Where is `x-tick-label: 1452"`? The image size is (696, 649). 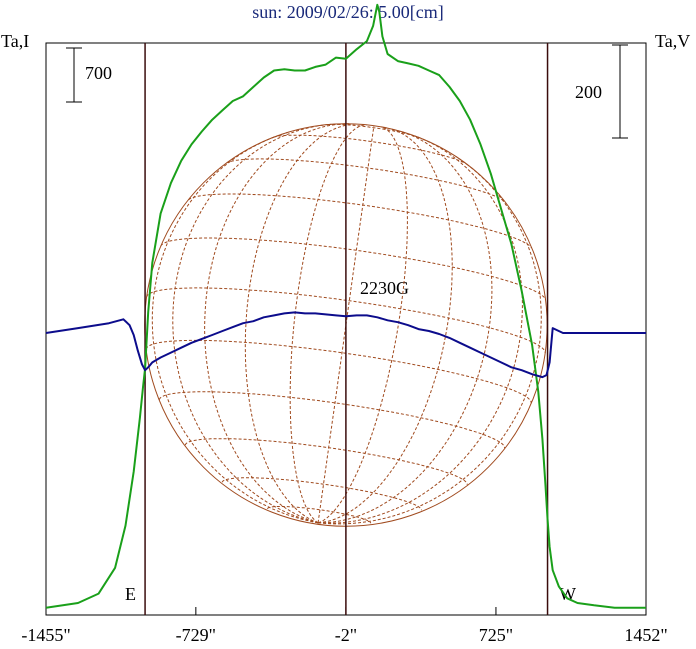
x-tick-label: 1452" is located at coordinates (646, 635).